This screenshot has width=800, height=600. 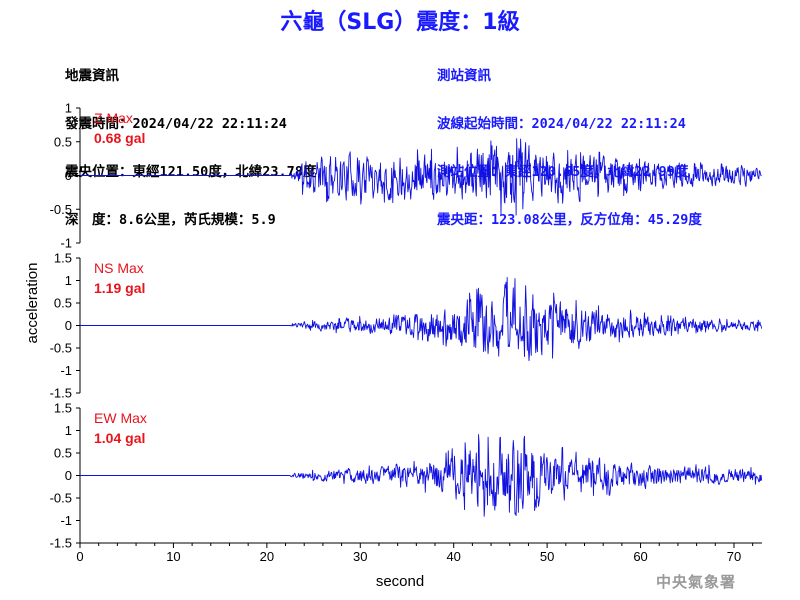 I want to click on x-tick-label: 10, so click(x=173, y=556).